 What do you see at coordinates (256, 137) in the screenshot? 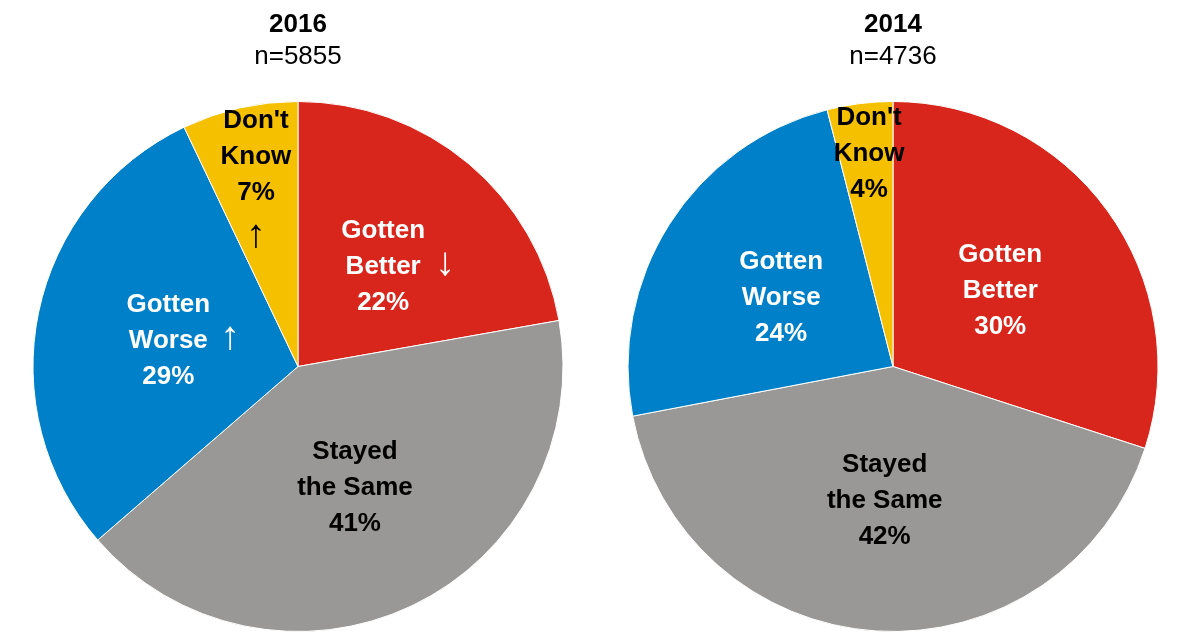
I see `slice-label: Don't Know` at bounding box center [256, 137].